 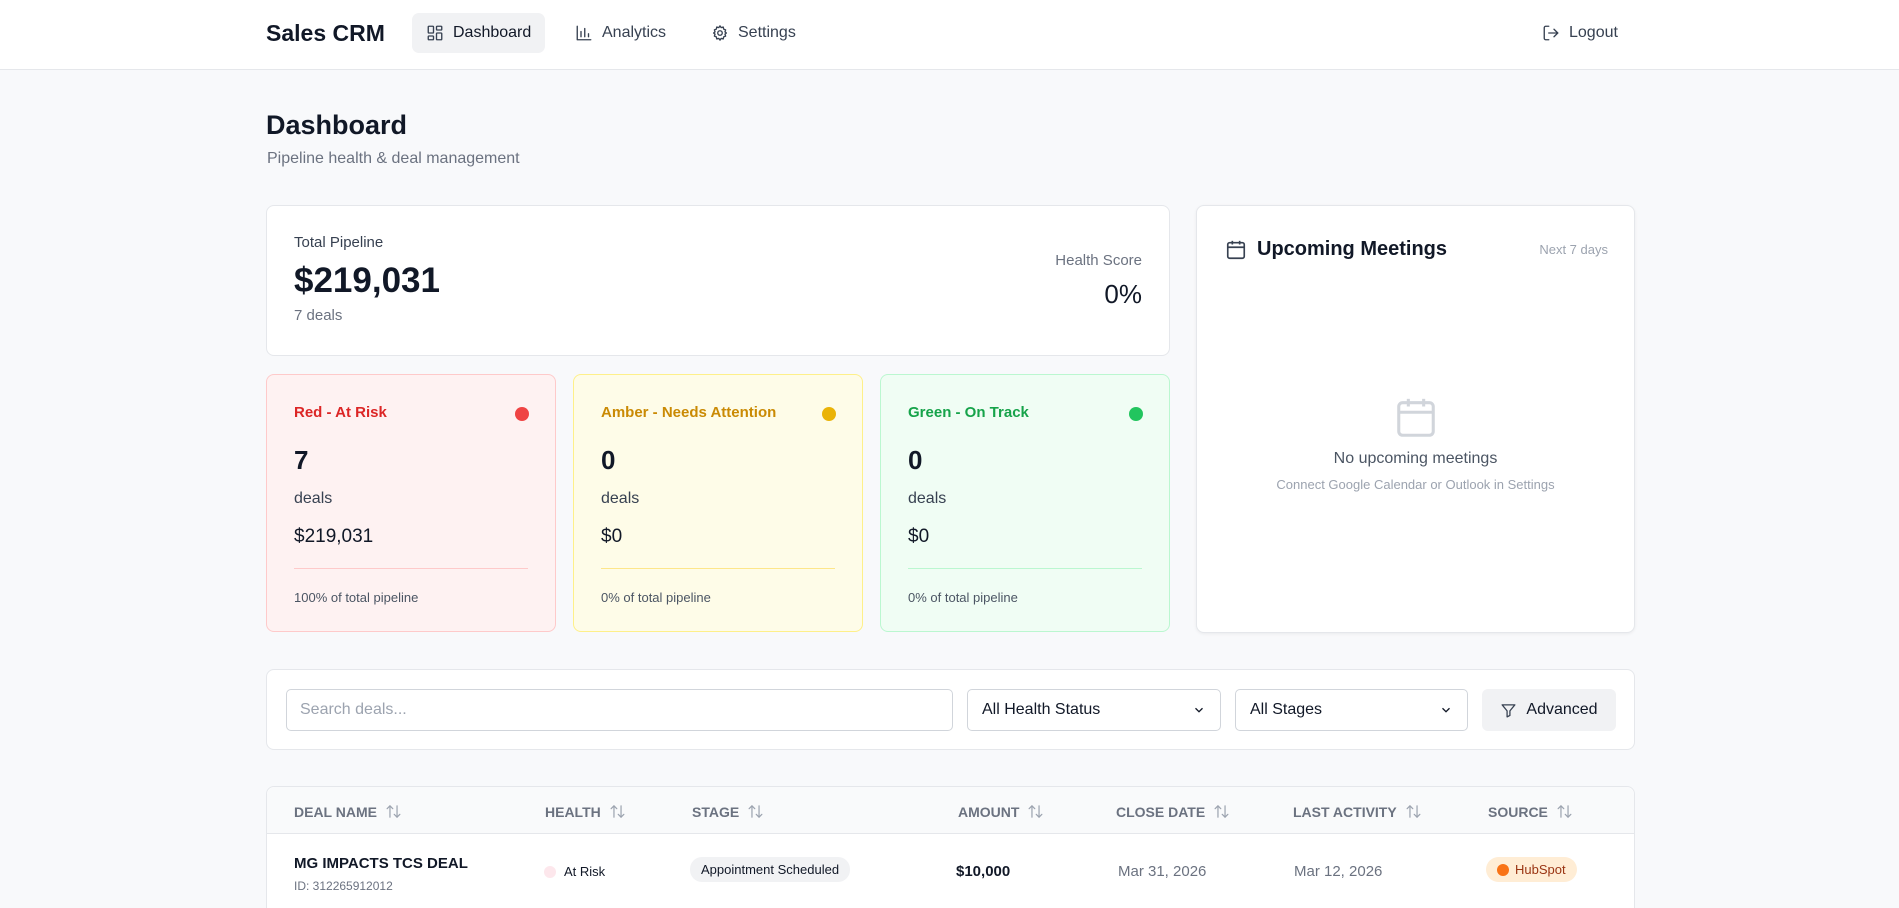 I want to click on filter-bar: All Health Status All Stages Advanced, so click(x=950, y=709).